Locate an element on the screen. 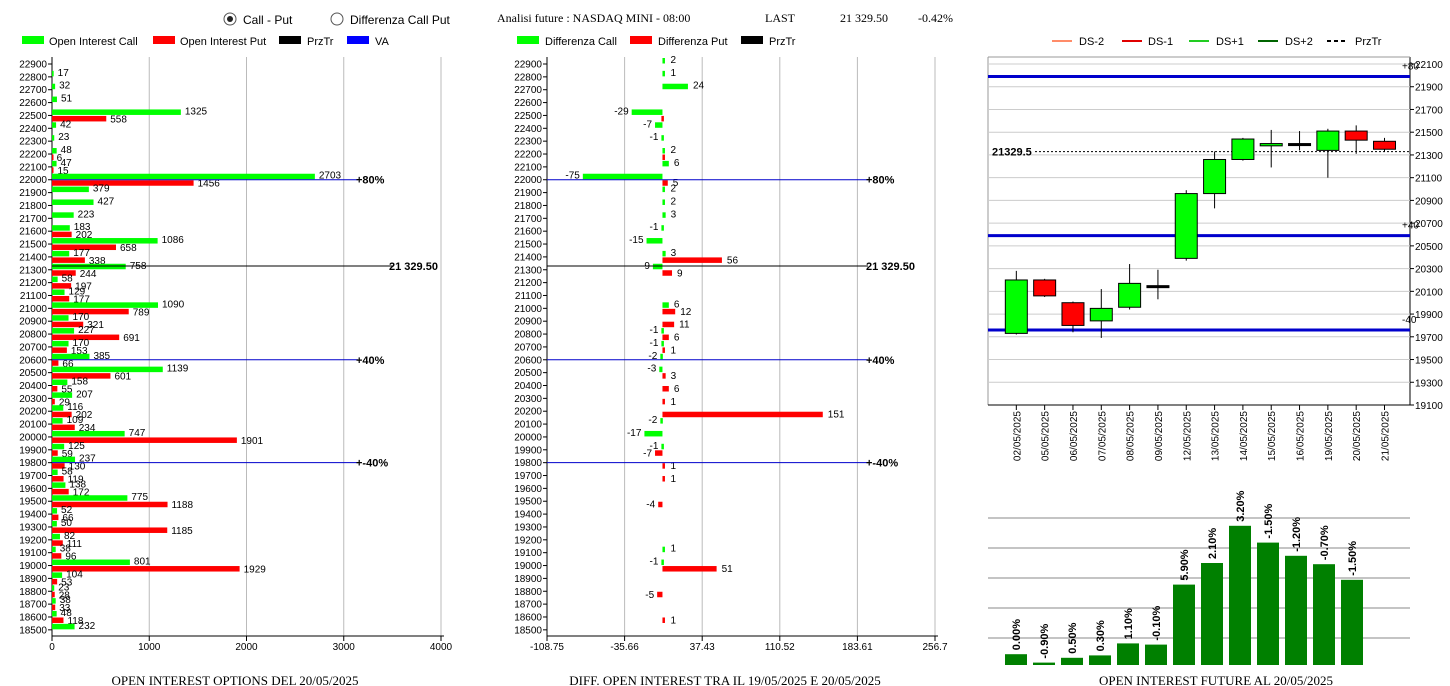 The height and width of the screenshot is (686, 1450). last-value: 21 329.50 is located at coordinates (864, 18).